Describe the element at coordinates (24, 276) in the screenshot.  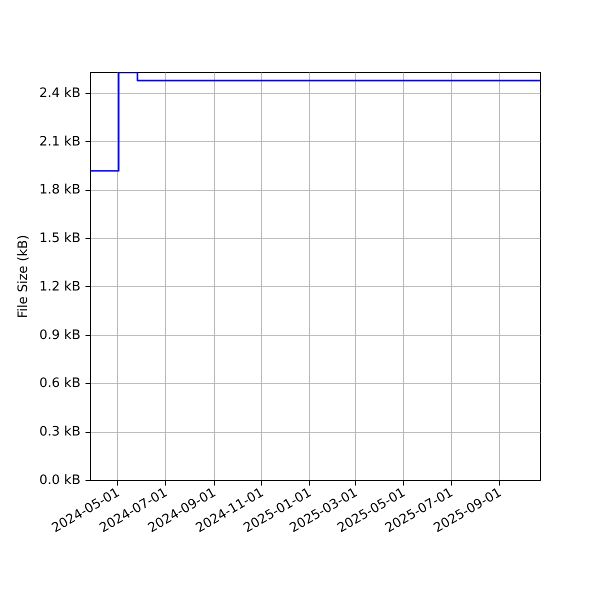
I see `y-axis-title: File Size (kB)` at that location.